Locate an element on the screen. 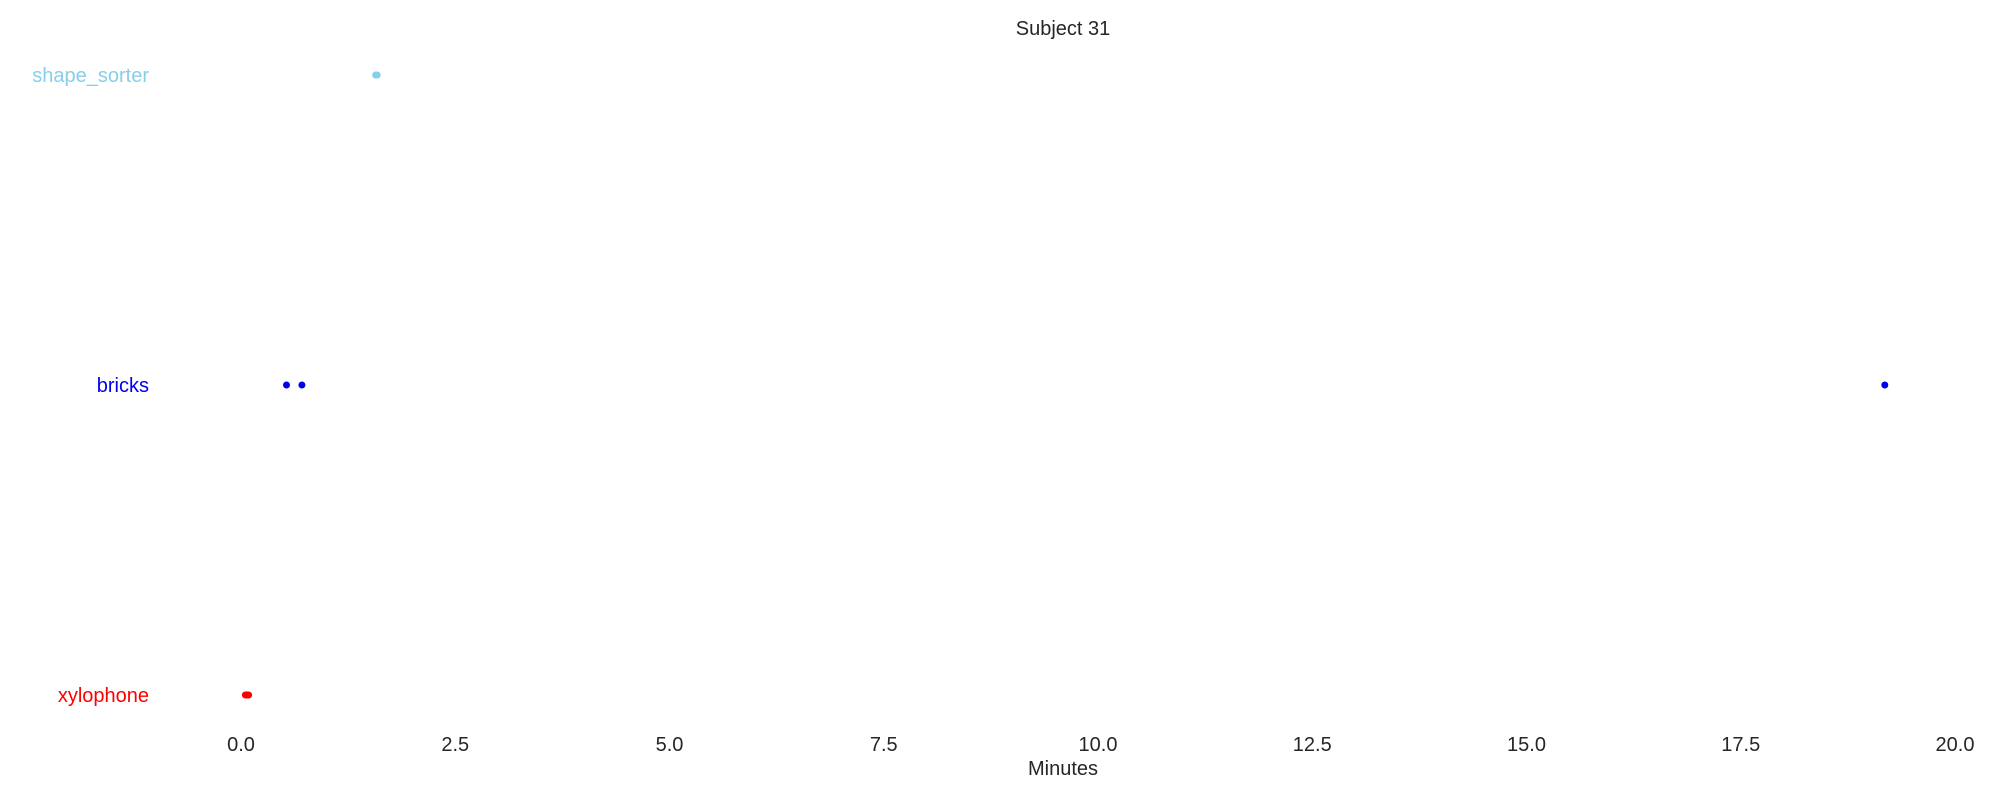 This screenshot has width=2000, height=800. category-label-bricks: bricks is located at coordinates (123, 386).